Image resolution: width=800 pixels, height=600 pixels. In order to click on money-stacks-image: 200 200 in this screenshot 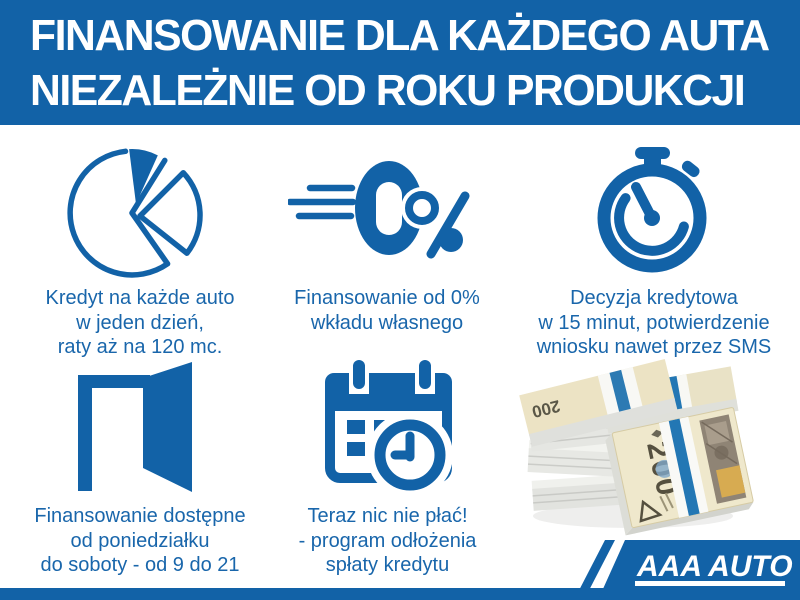, I will do `click(636, 447)`.